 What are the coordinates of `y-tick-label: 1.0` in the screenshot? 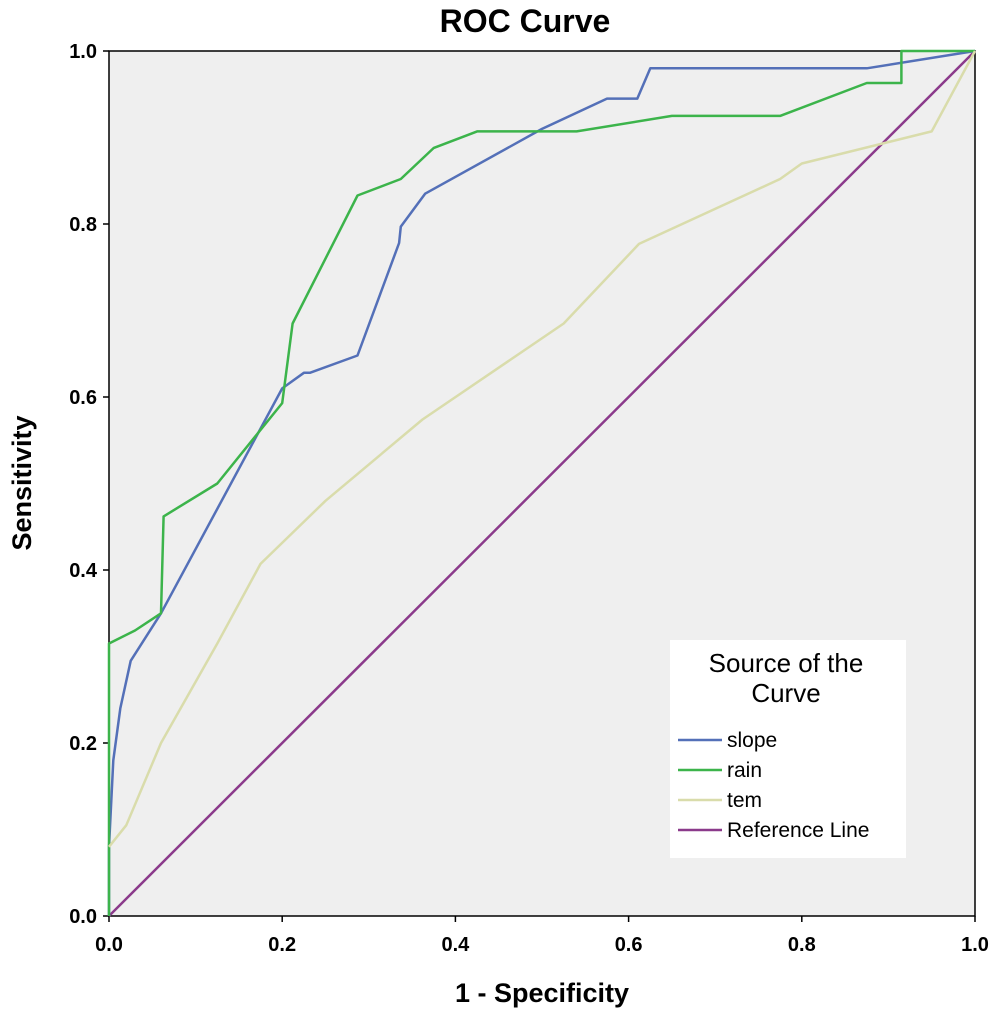 It's located at (83, 52).